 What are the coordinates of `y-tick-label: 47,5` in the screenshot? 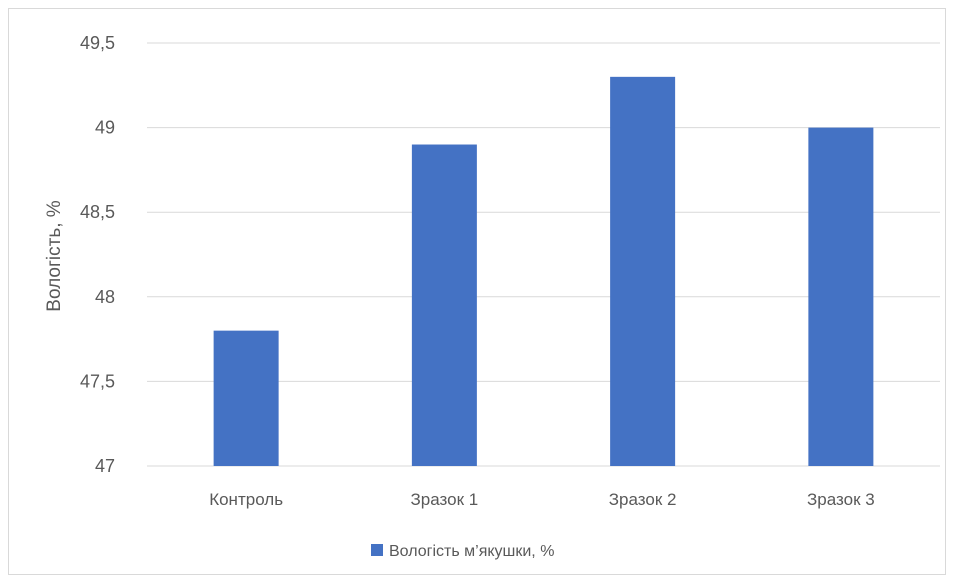 It's located at (97, 381).